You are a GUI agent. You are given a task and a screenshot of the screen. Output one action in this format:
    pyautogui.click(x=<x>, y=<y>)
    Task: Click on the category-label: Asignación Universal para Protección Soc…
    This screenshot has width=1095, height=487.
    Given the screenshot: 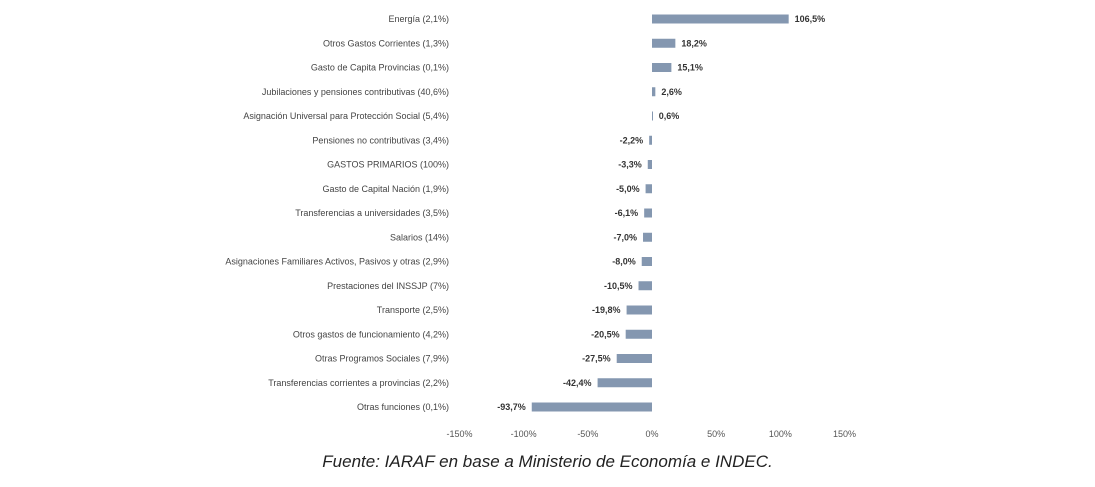 What is the action you would take?
    pyautogui.click(x=346, y=116)
    